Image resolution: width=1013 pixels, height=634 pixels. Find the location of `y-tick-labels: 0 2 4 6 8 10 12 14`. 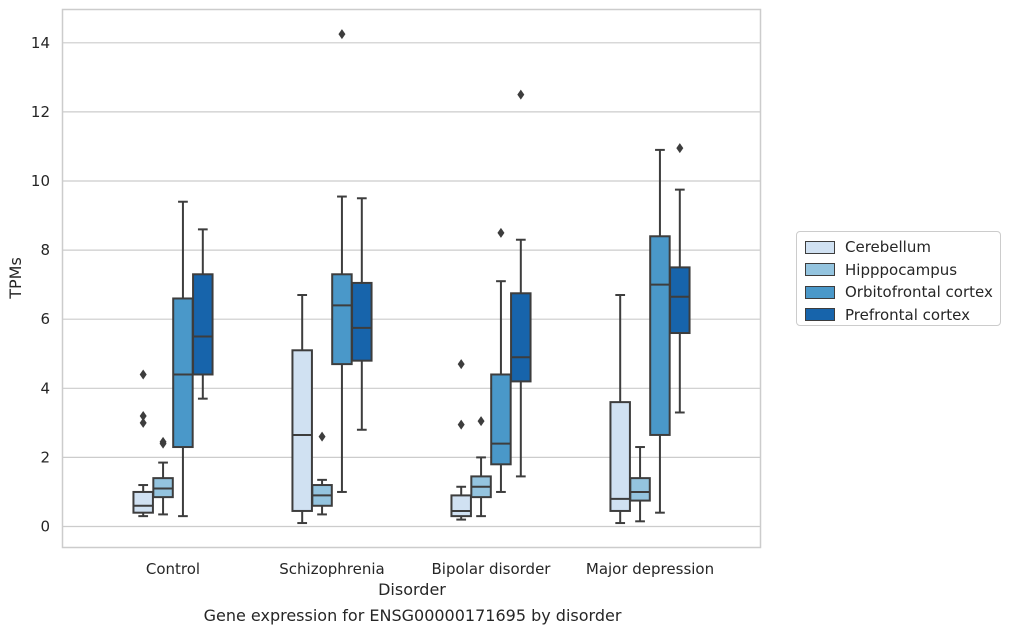

y-tick-labels: 0 2 4 6 8 10 12 14 is located at coordinates (40, 285).